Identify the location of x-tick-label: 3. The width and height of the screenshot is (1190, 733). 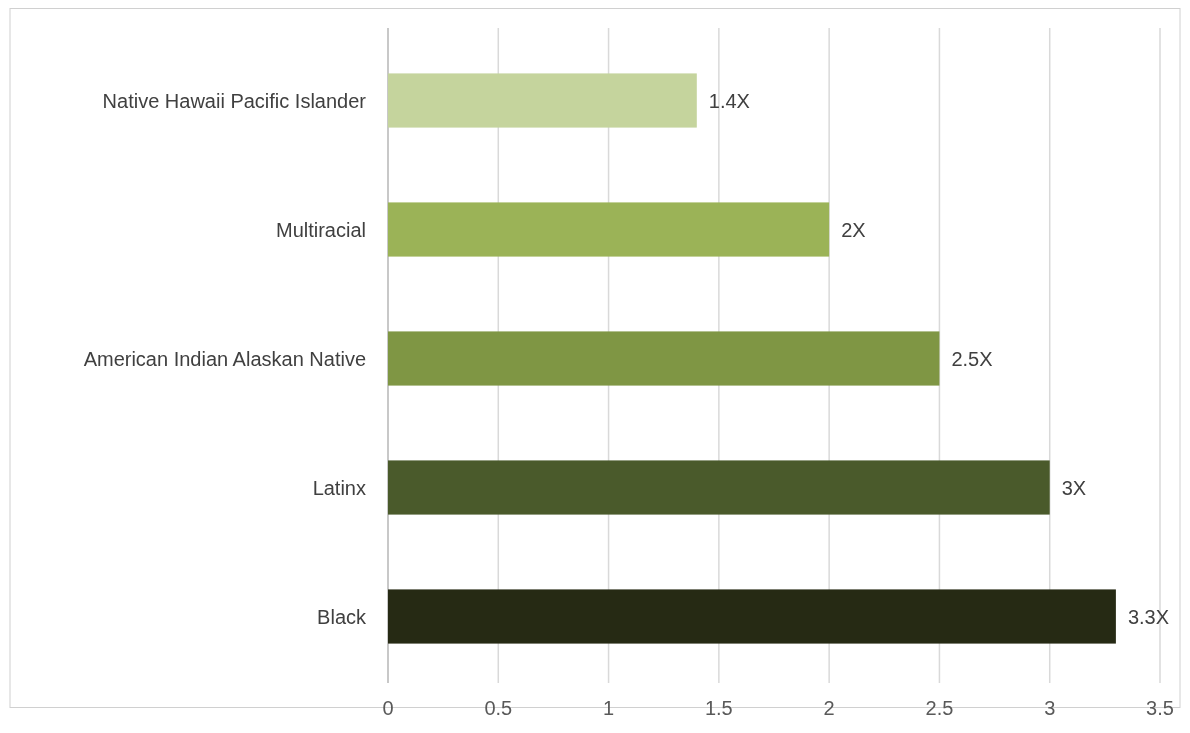
(1050, 708).